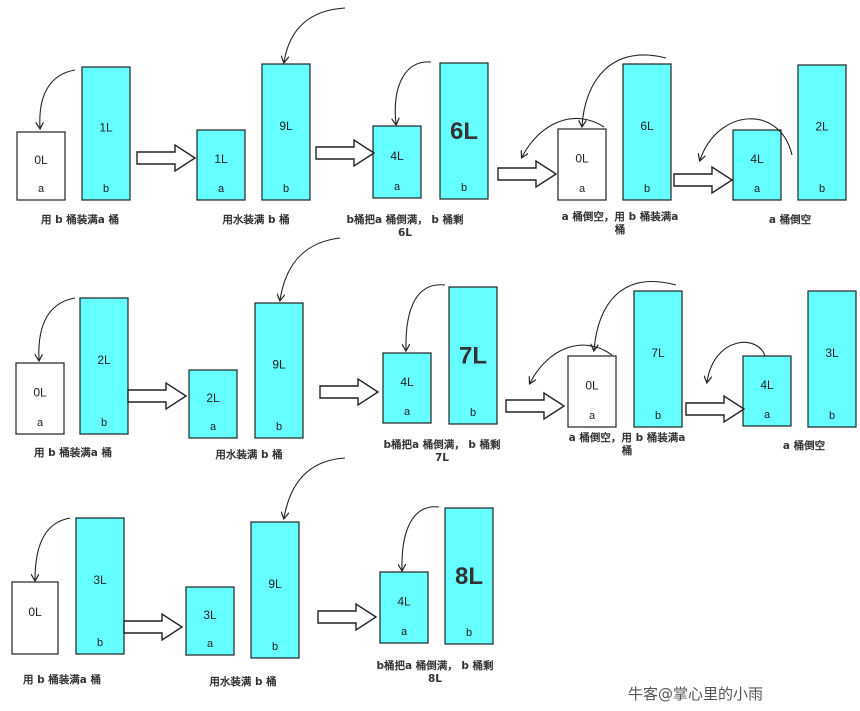  Describe the element at coordinates (246, 381) in the screenshot. I see `step-2-2: 2L a 9L b 用水装满 b 桶` at that location.